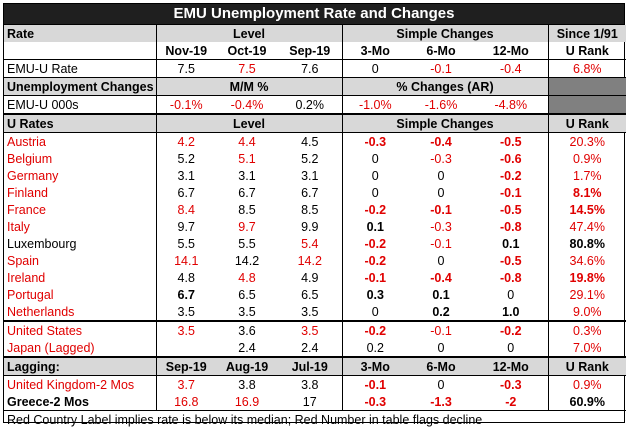  I want to click on country-row: Netherlands 3.5 3.5 3.5 0 0.2 1.0 9.0%, so click(315, 312).